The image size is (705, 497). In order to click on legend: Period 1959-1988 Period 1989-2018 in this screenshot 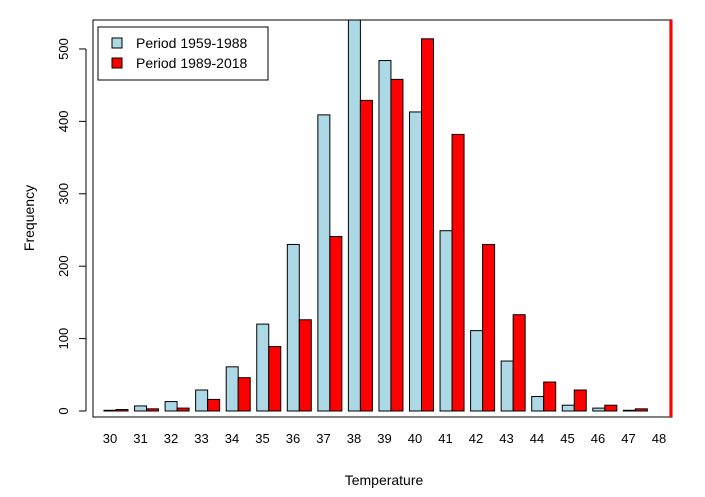, I will do `click(183, 53)`.